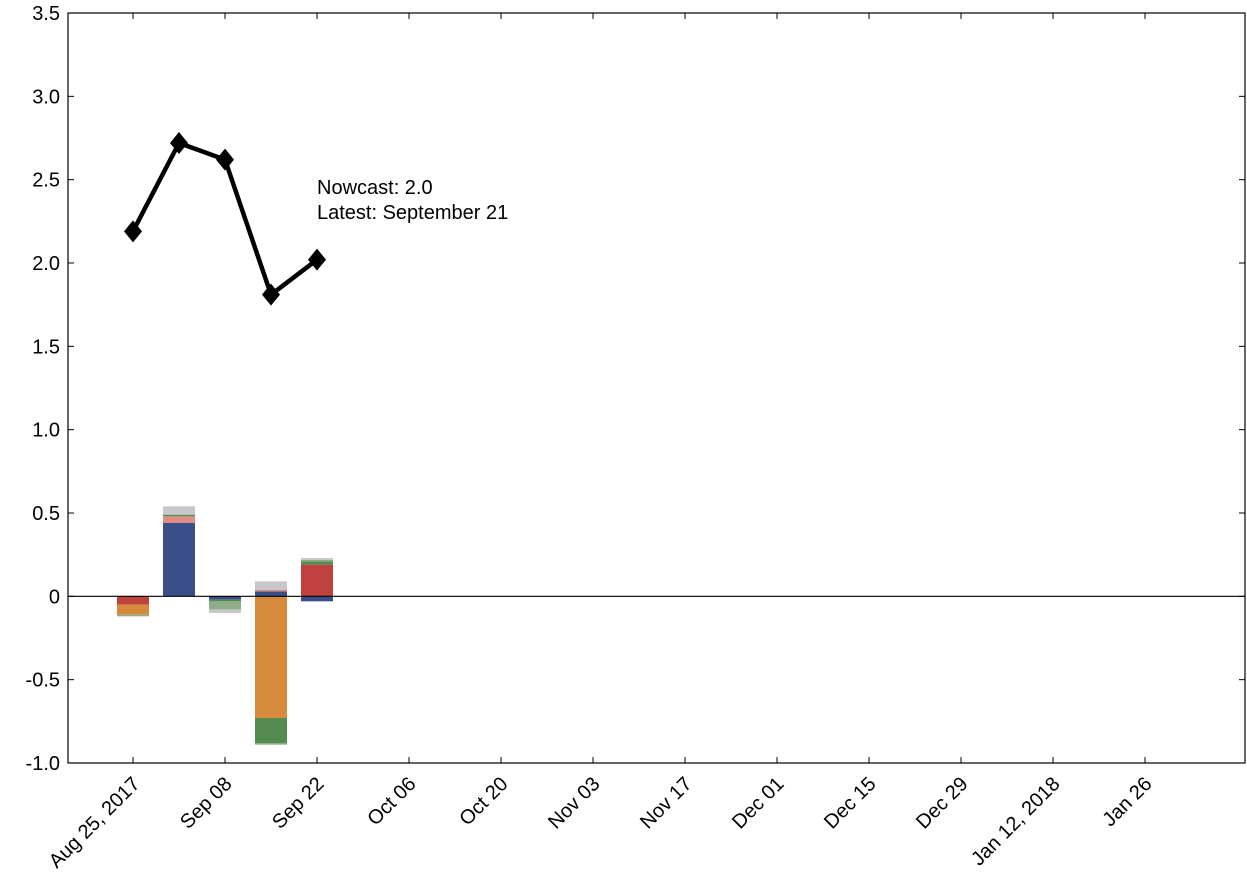  I want to click on y-tick-label-2: 0, so click(54, 597).